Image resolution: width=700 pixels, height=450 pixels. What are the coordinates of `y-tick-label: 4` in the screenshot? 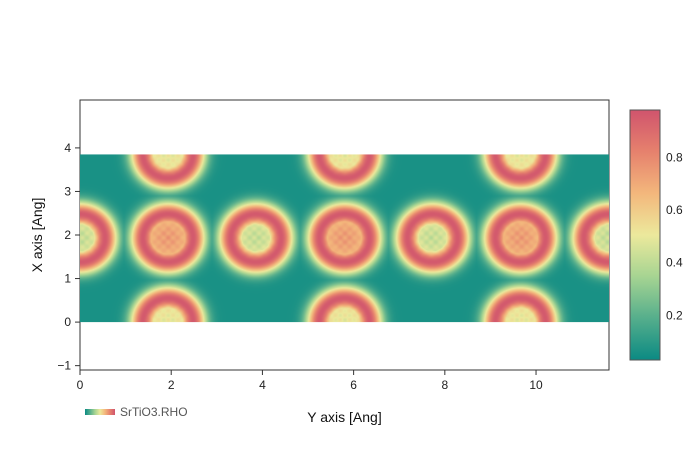 It's located at (67, 148).